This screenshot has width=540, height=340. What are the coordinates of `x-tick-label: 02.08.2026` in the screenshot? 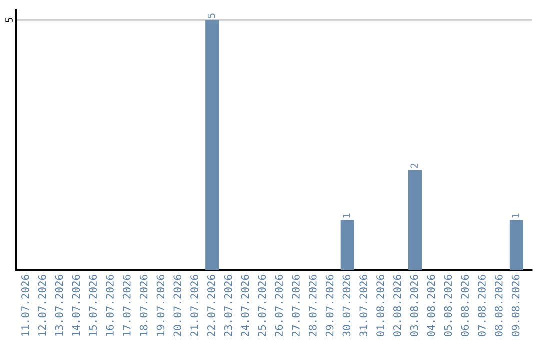 It's located at (397, 305).